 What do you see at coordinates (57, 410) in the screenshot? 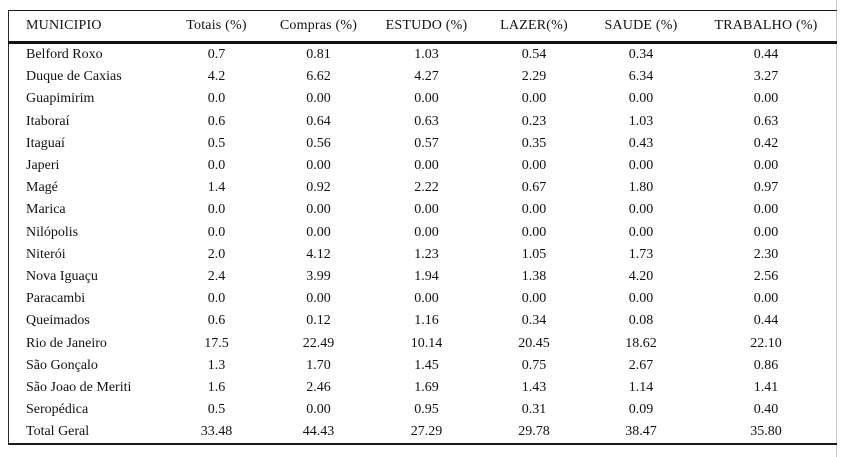
I see `municipality-cell: Seropédica` at bounding box center [57, 410].